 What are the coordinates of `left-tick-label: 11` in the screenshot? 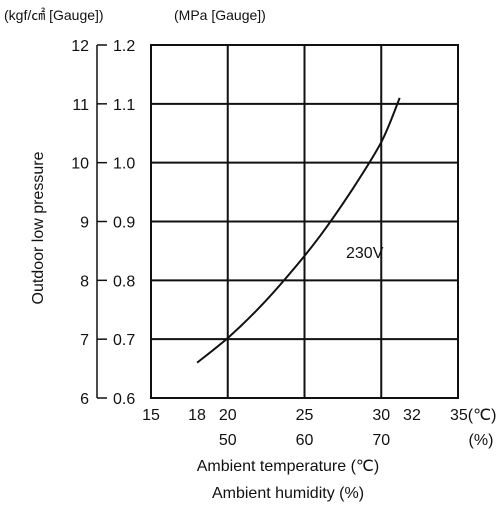 It's located at (80, 105).